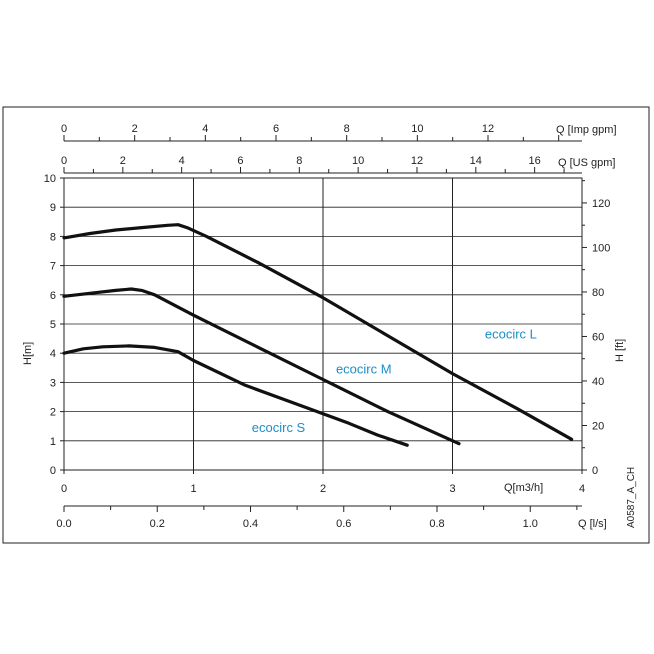 Image resolution: width=654 pixels, height=654 pixels. What do you see at coordinates (530, 524) in the screenshot?
I see `ls-tick-label: 1.0` at bounding box center [530, 524].